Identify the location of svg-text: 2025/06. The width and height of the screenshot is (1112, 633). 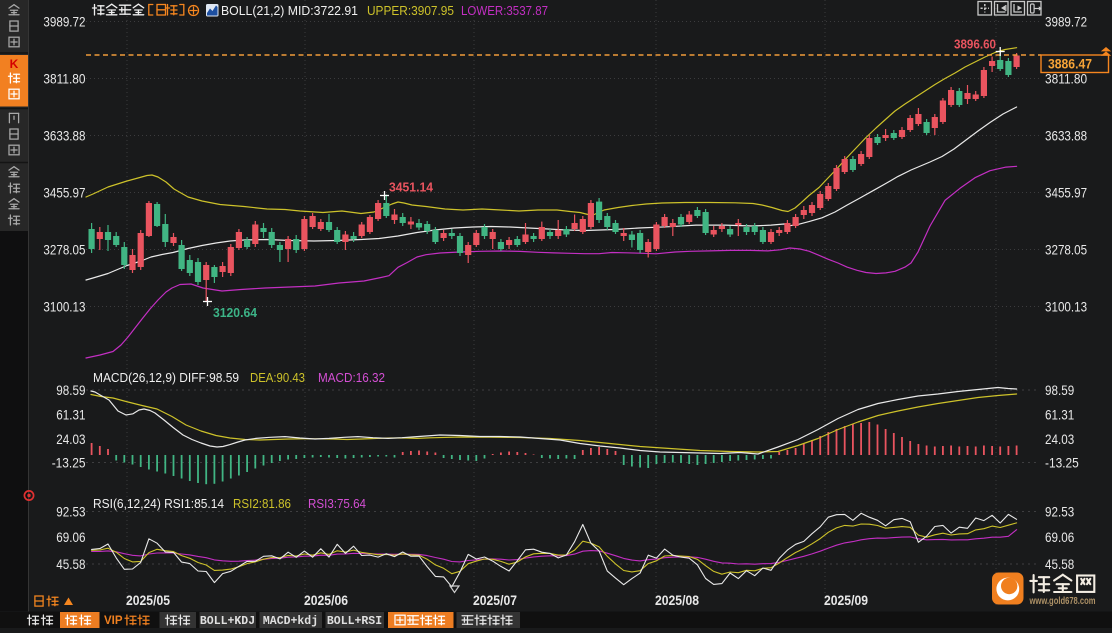
(326, 600).